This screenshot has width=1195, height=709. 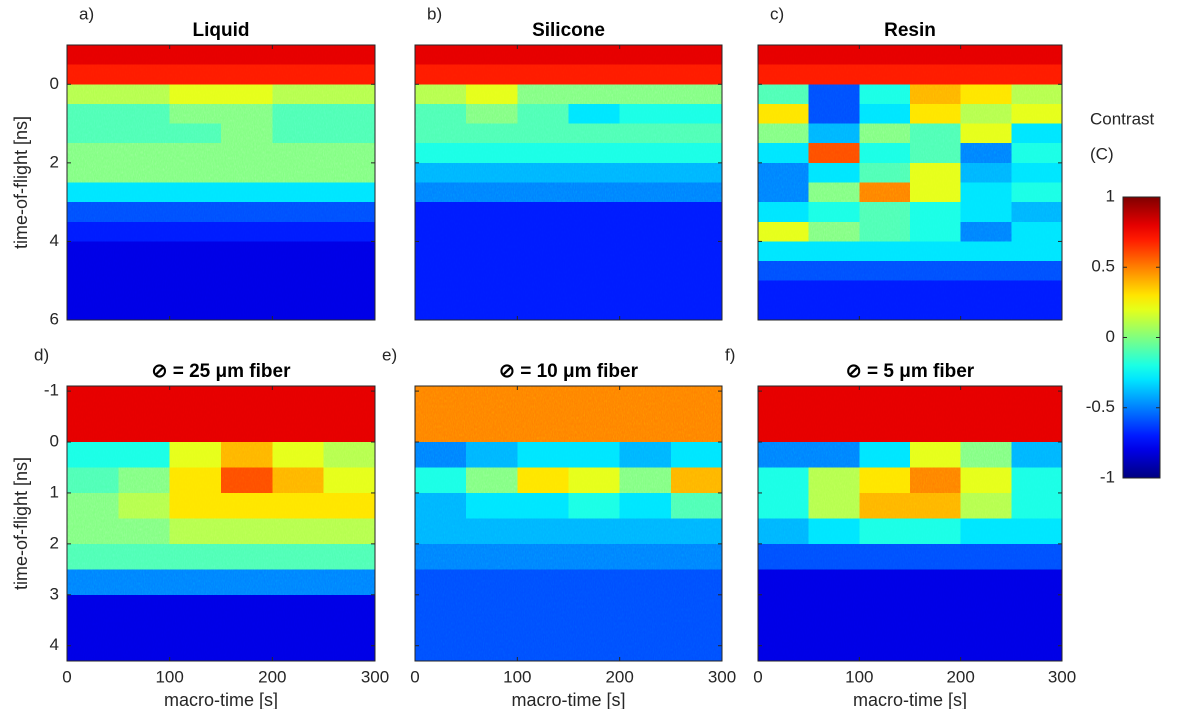 What do you see at coordinates (1100, 406) in the screenshot?
I see `colorbar-tick-label: -0.5` at bounding box center [1100, 406].